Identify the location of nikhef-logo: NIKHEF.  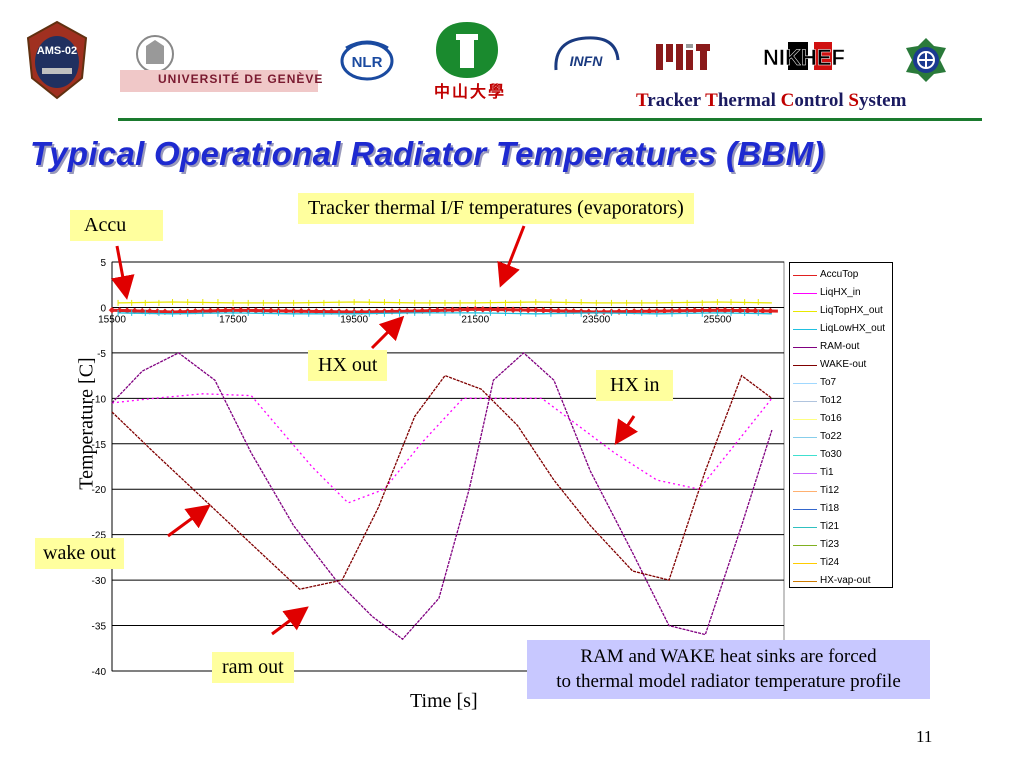
(806, 56).